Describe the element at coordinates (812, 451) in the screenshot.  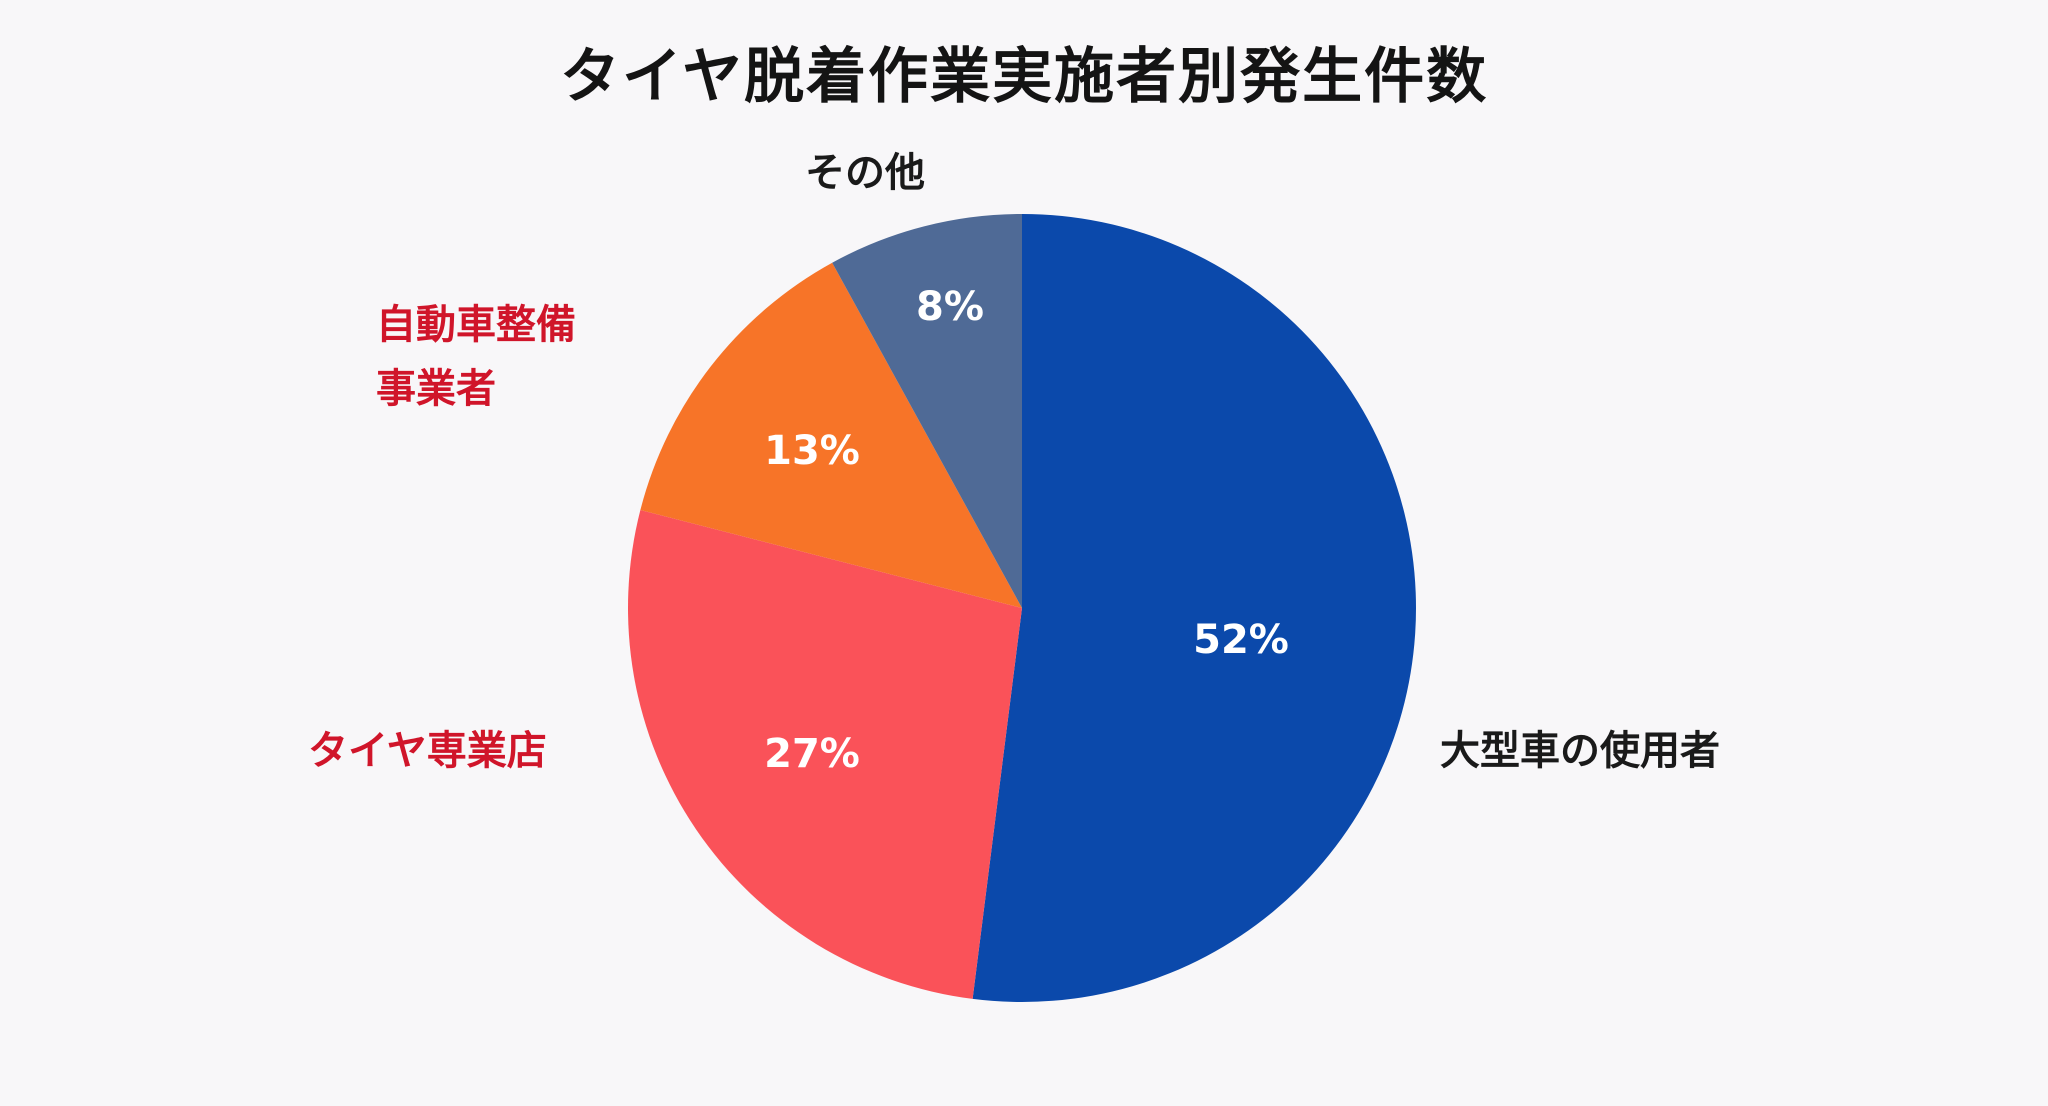
I see `pct-auto-maintenance: 13%` at that location.